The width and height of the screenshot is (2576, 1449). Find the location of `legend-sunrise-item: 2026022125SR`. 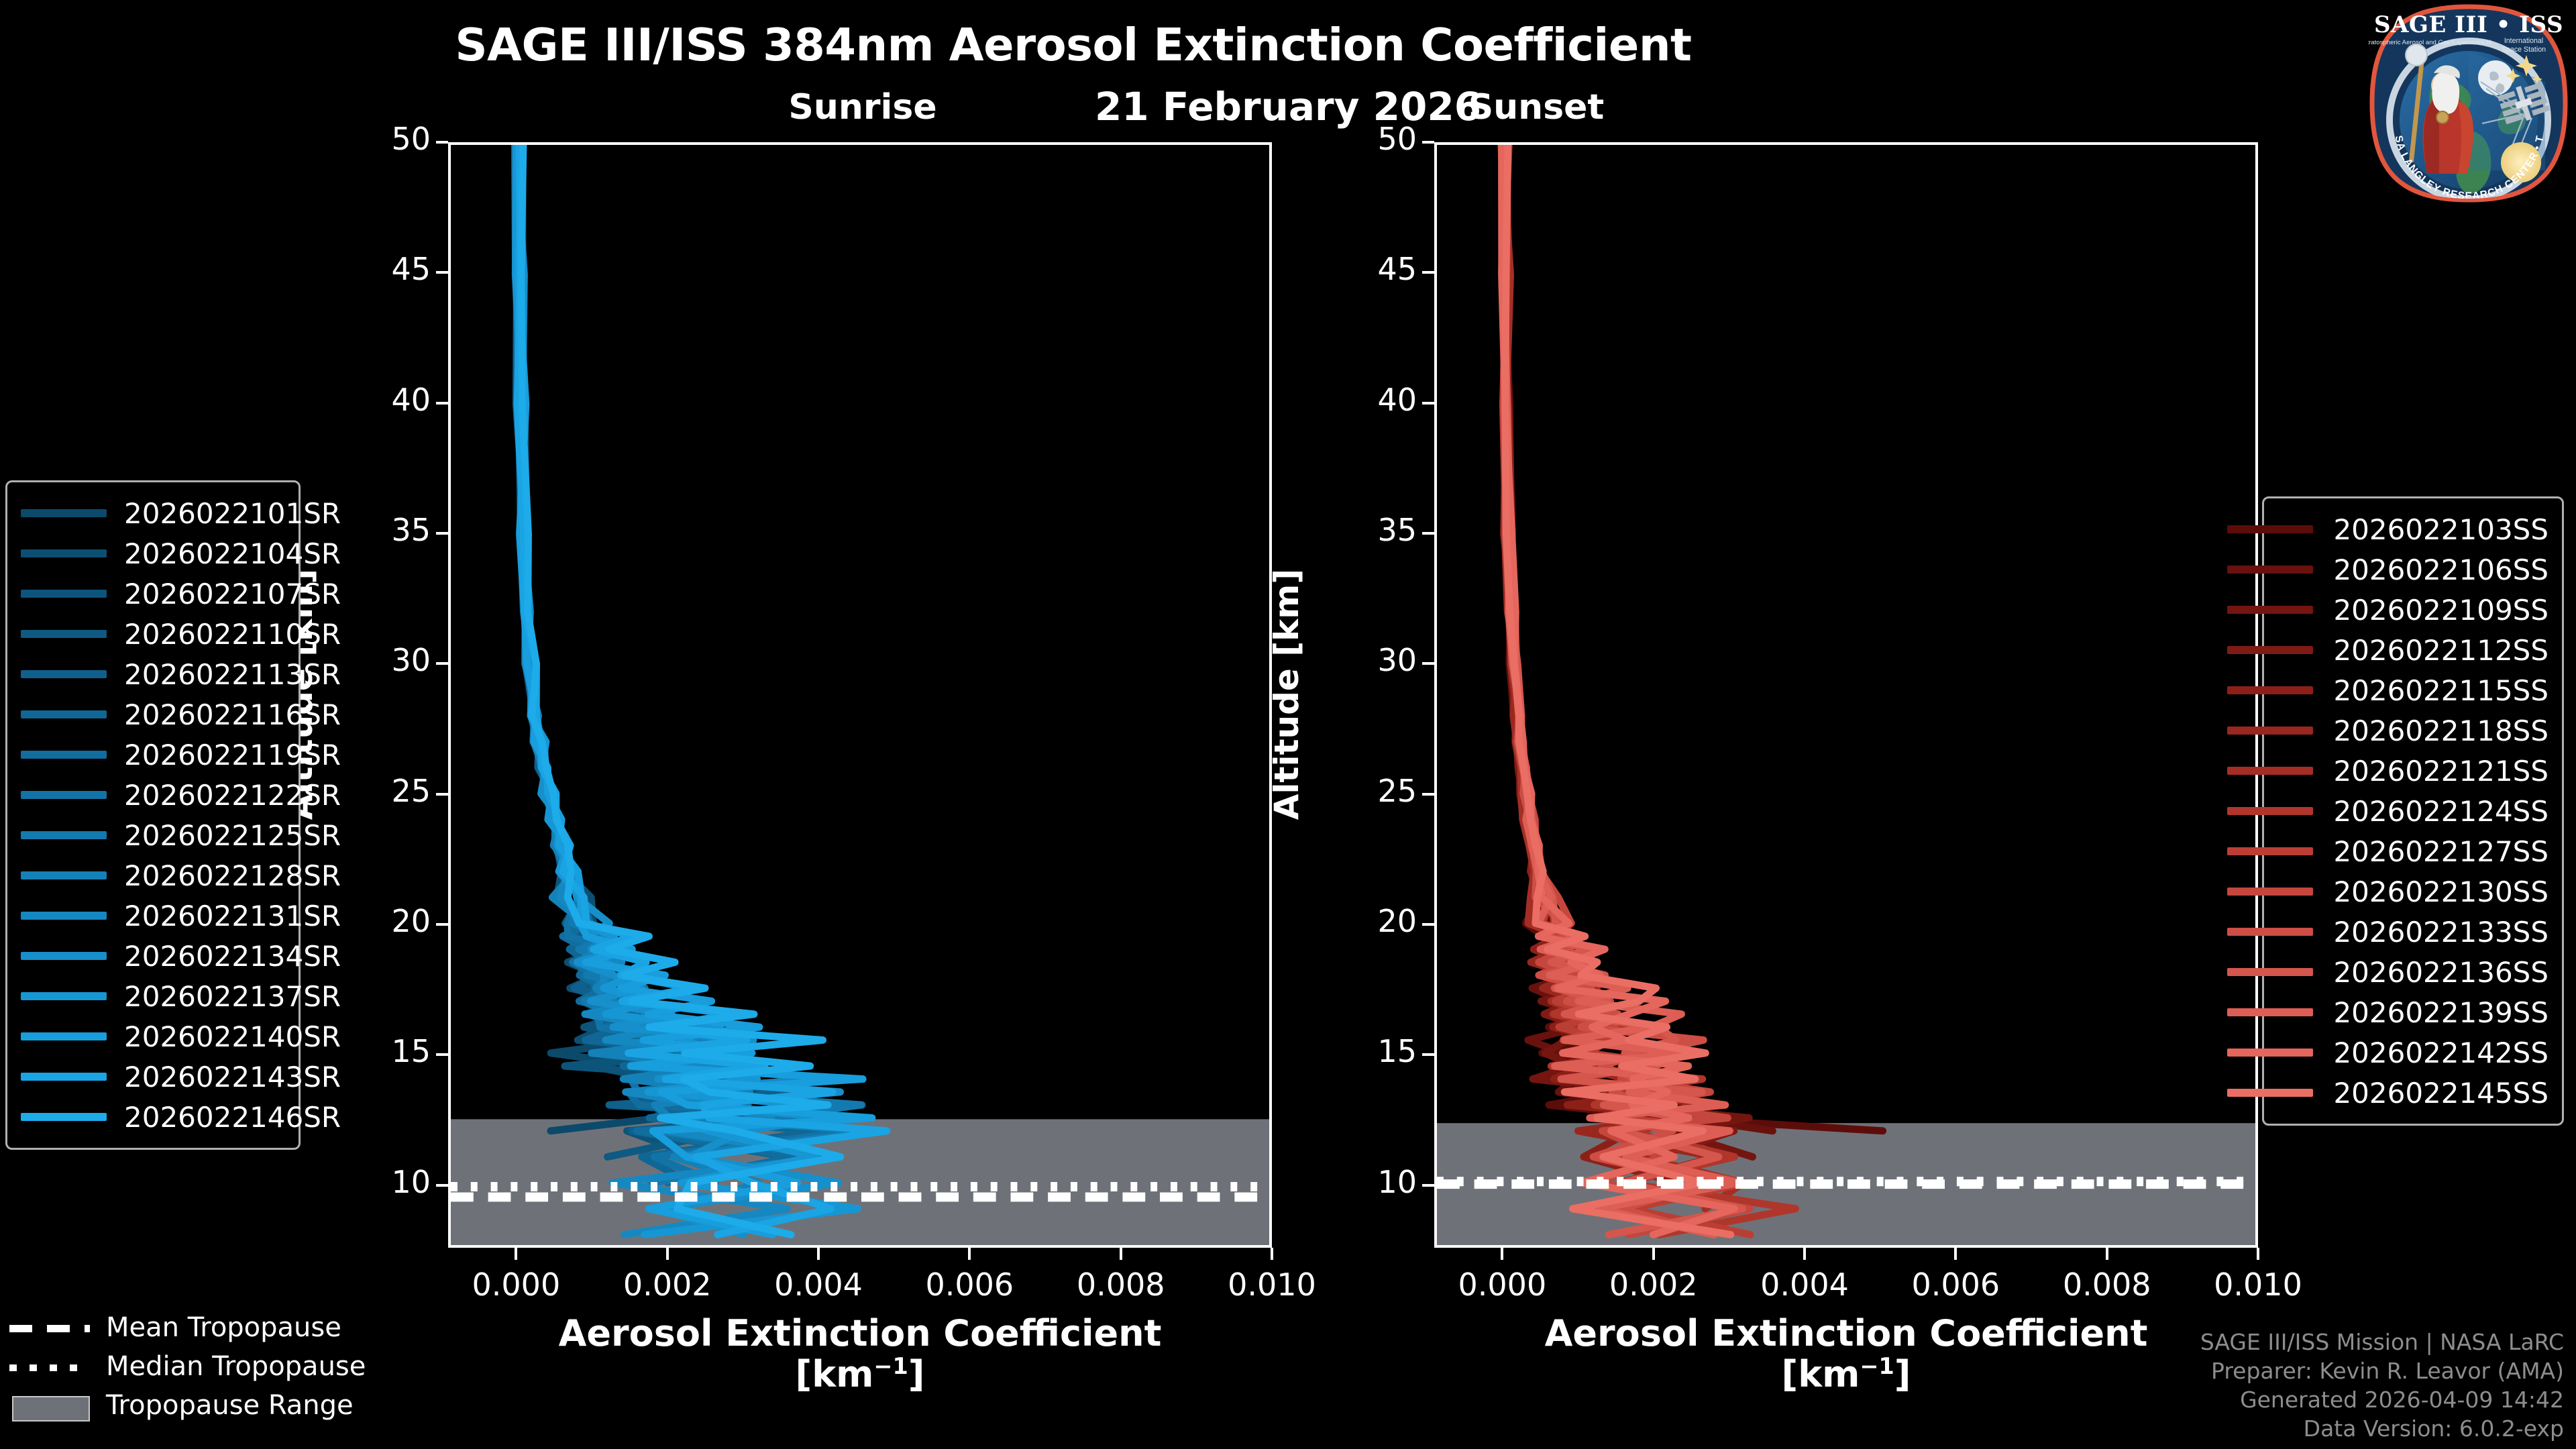

legend-sunrise-item: 2026022125SR is located at coordinates (181, 835).